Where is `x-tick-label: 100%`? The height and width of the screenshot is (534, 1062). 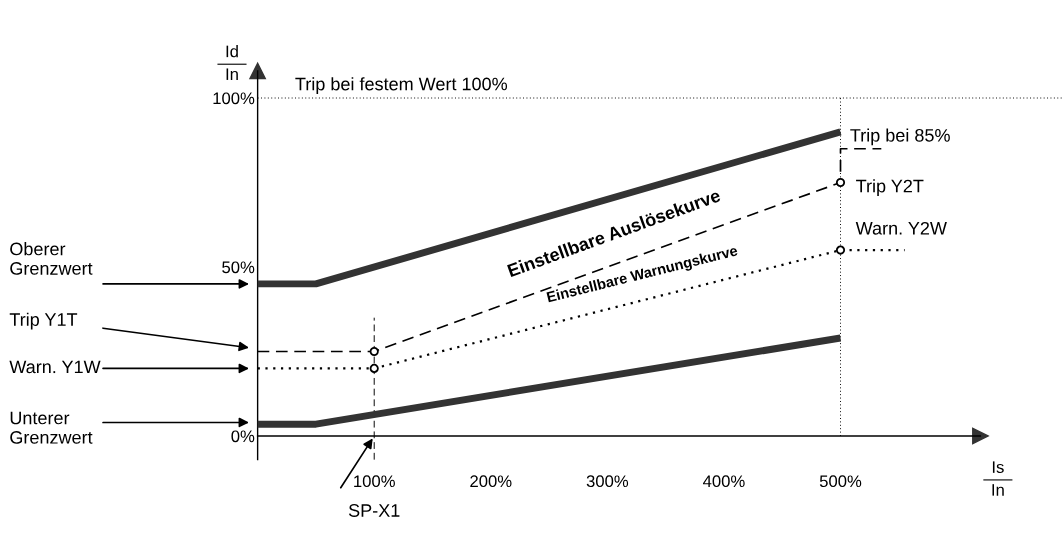
x-tick-label: 100% is located at coordinates (374, 481).